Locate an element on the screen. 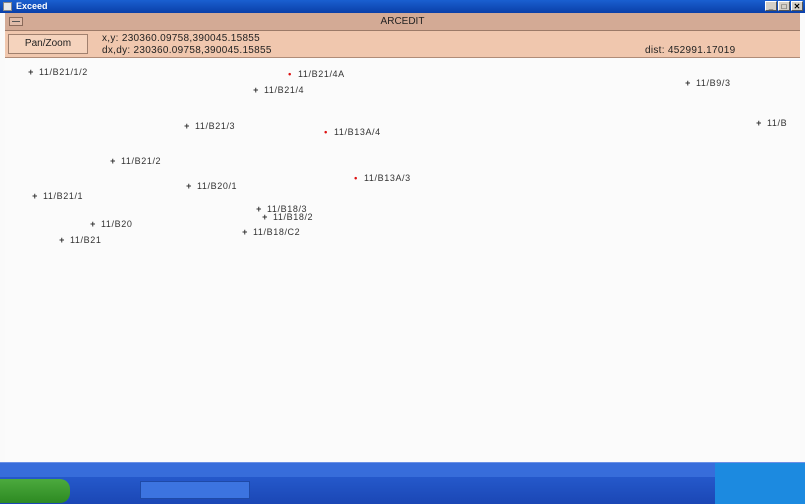  map-point: • 11/B13A/4 is located at coordinates (351, 132).